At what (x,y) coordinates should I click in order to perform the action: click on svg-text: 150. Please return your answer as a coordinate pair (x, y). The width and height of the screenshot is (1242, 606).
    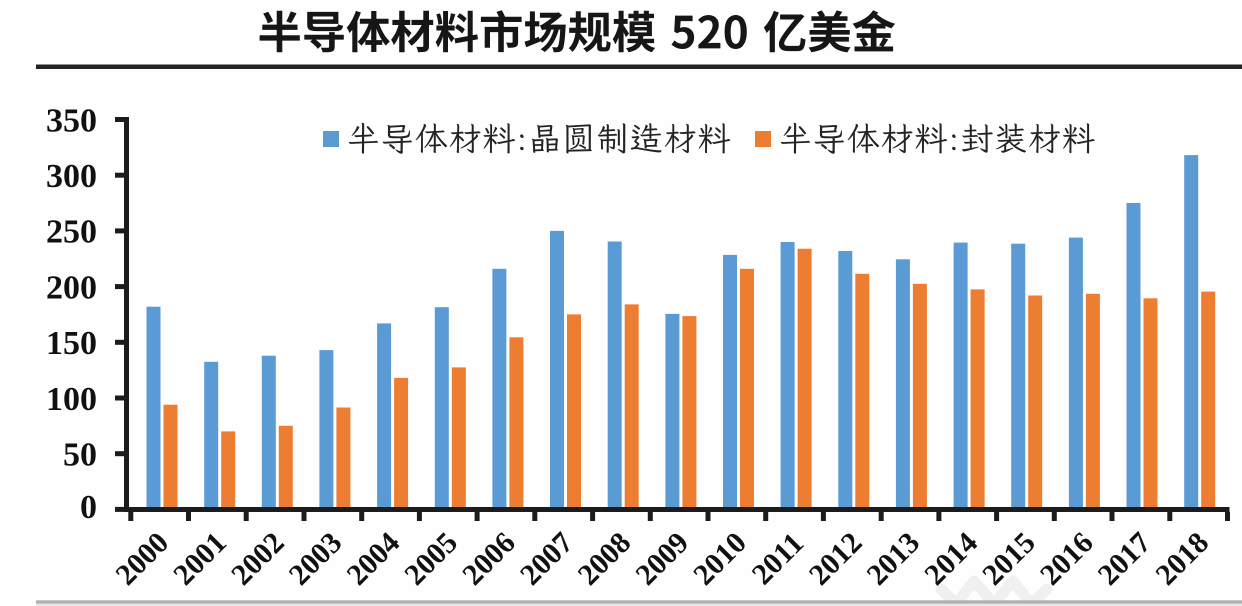
    Looking at the image, I should click on (71, 343).